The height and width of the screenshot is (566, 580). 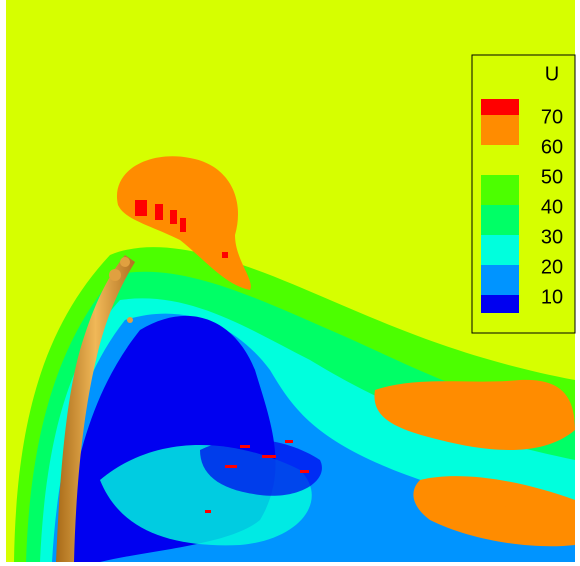 I want to click on legend-label: 50, so click(x=552, y=177).